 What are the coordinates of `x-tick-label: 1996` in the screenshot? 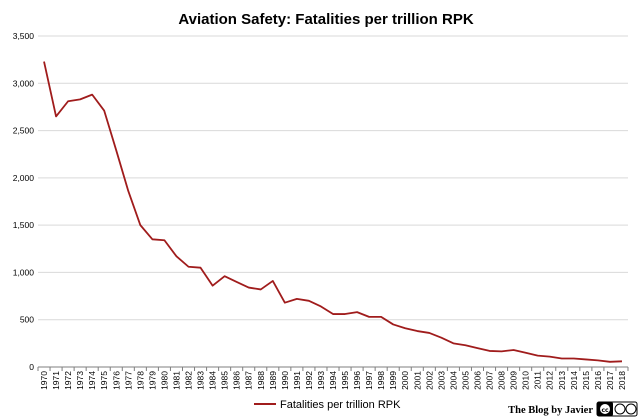 It's located at (357, 380).